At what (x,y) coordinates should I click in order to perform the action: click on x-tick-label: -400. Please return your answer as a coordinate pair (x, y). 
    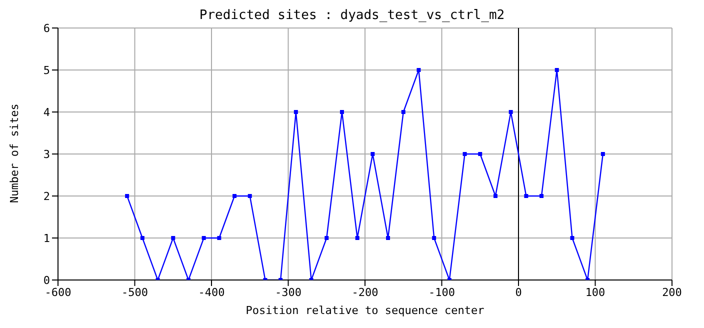
    Looking at the image, I should click on (211, 292).